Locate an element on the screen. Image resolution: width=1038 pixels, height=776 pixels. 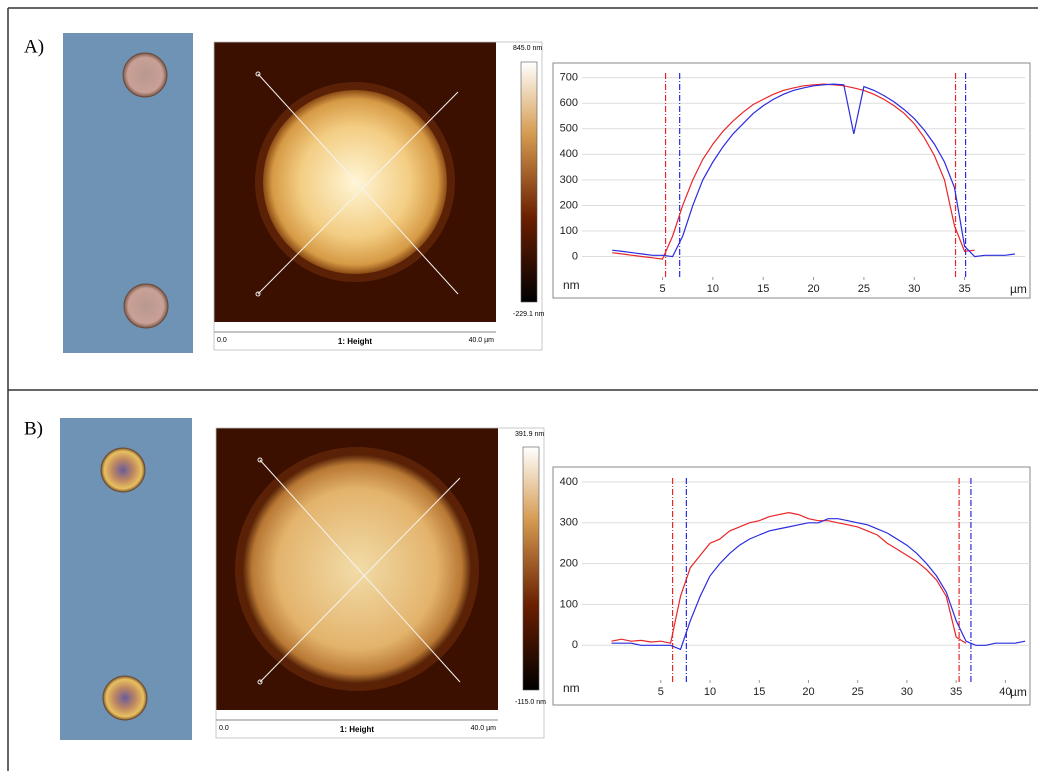
y-tick-label: 500 is located at coordinates (569, 129).